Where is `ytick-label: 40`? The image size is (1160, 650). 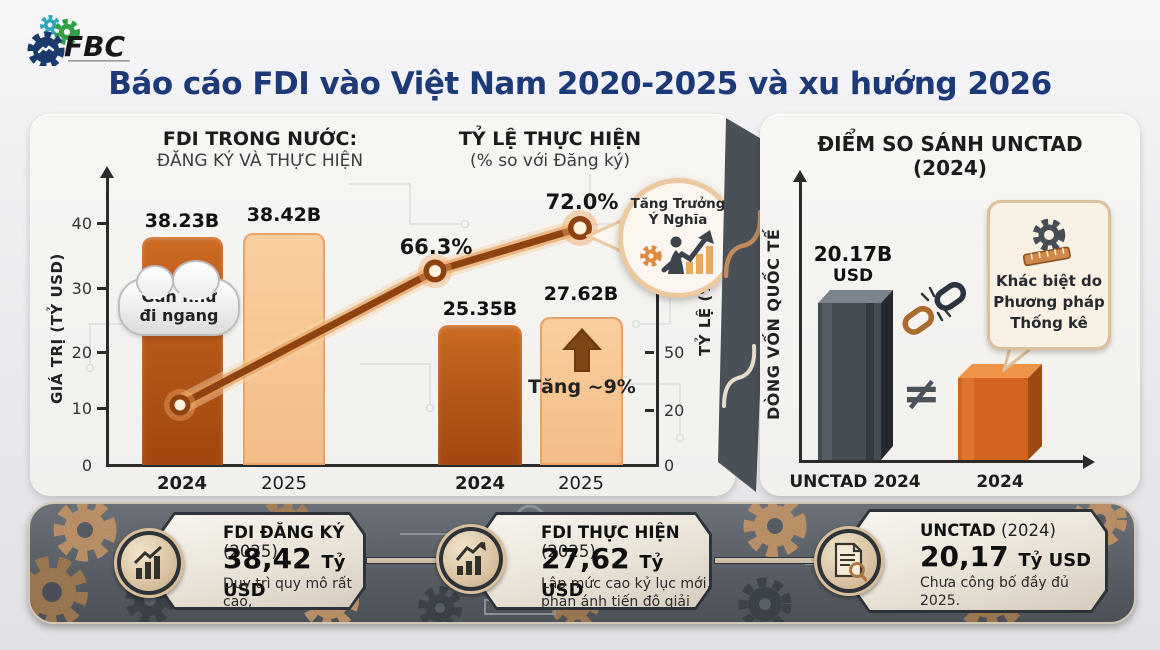
ytick-label: 40 is located at coordinates (81, 223).